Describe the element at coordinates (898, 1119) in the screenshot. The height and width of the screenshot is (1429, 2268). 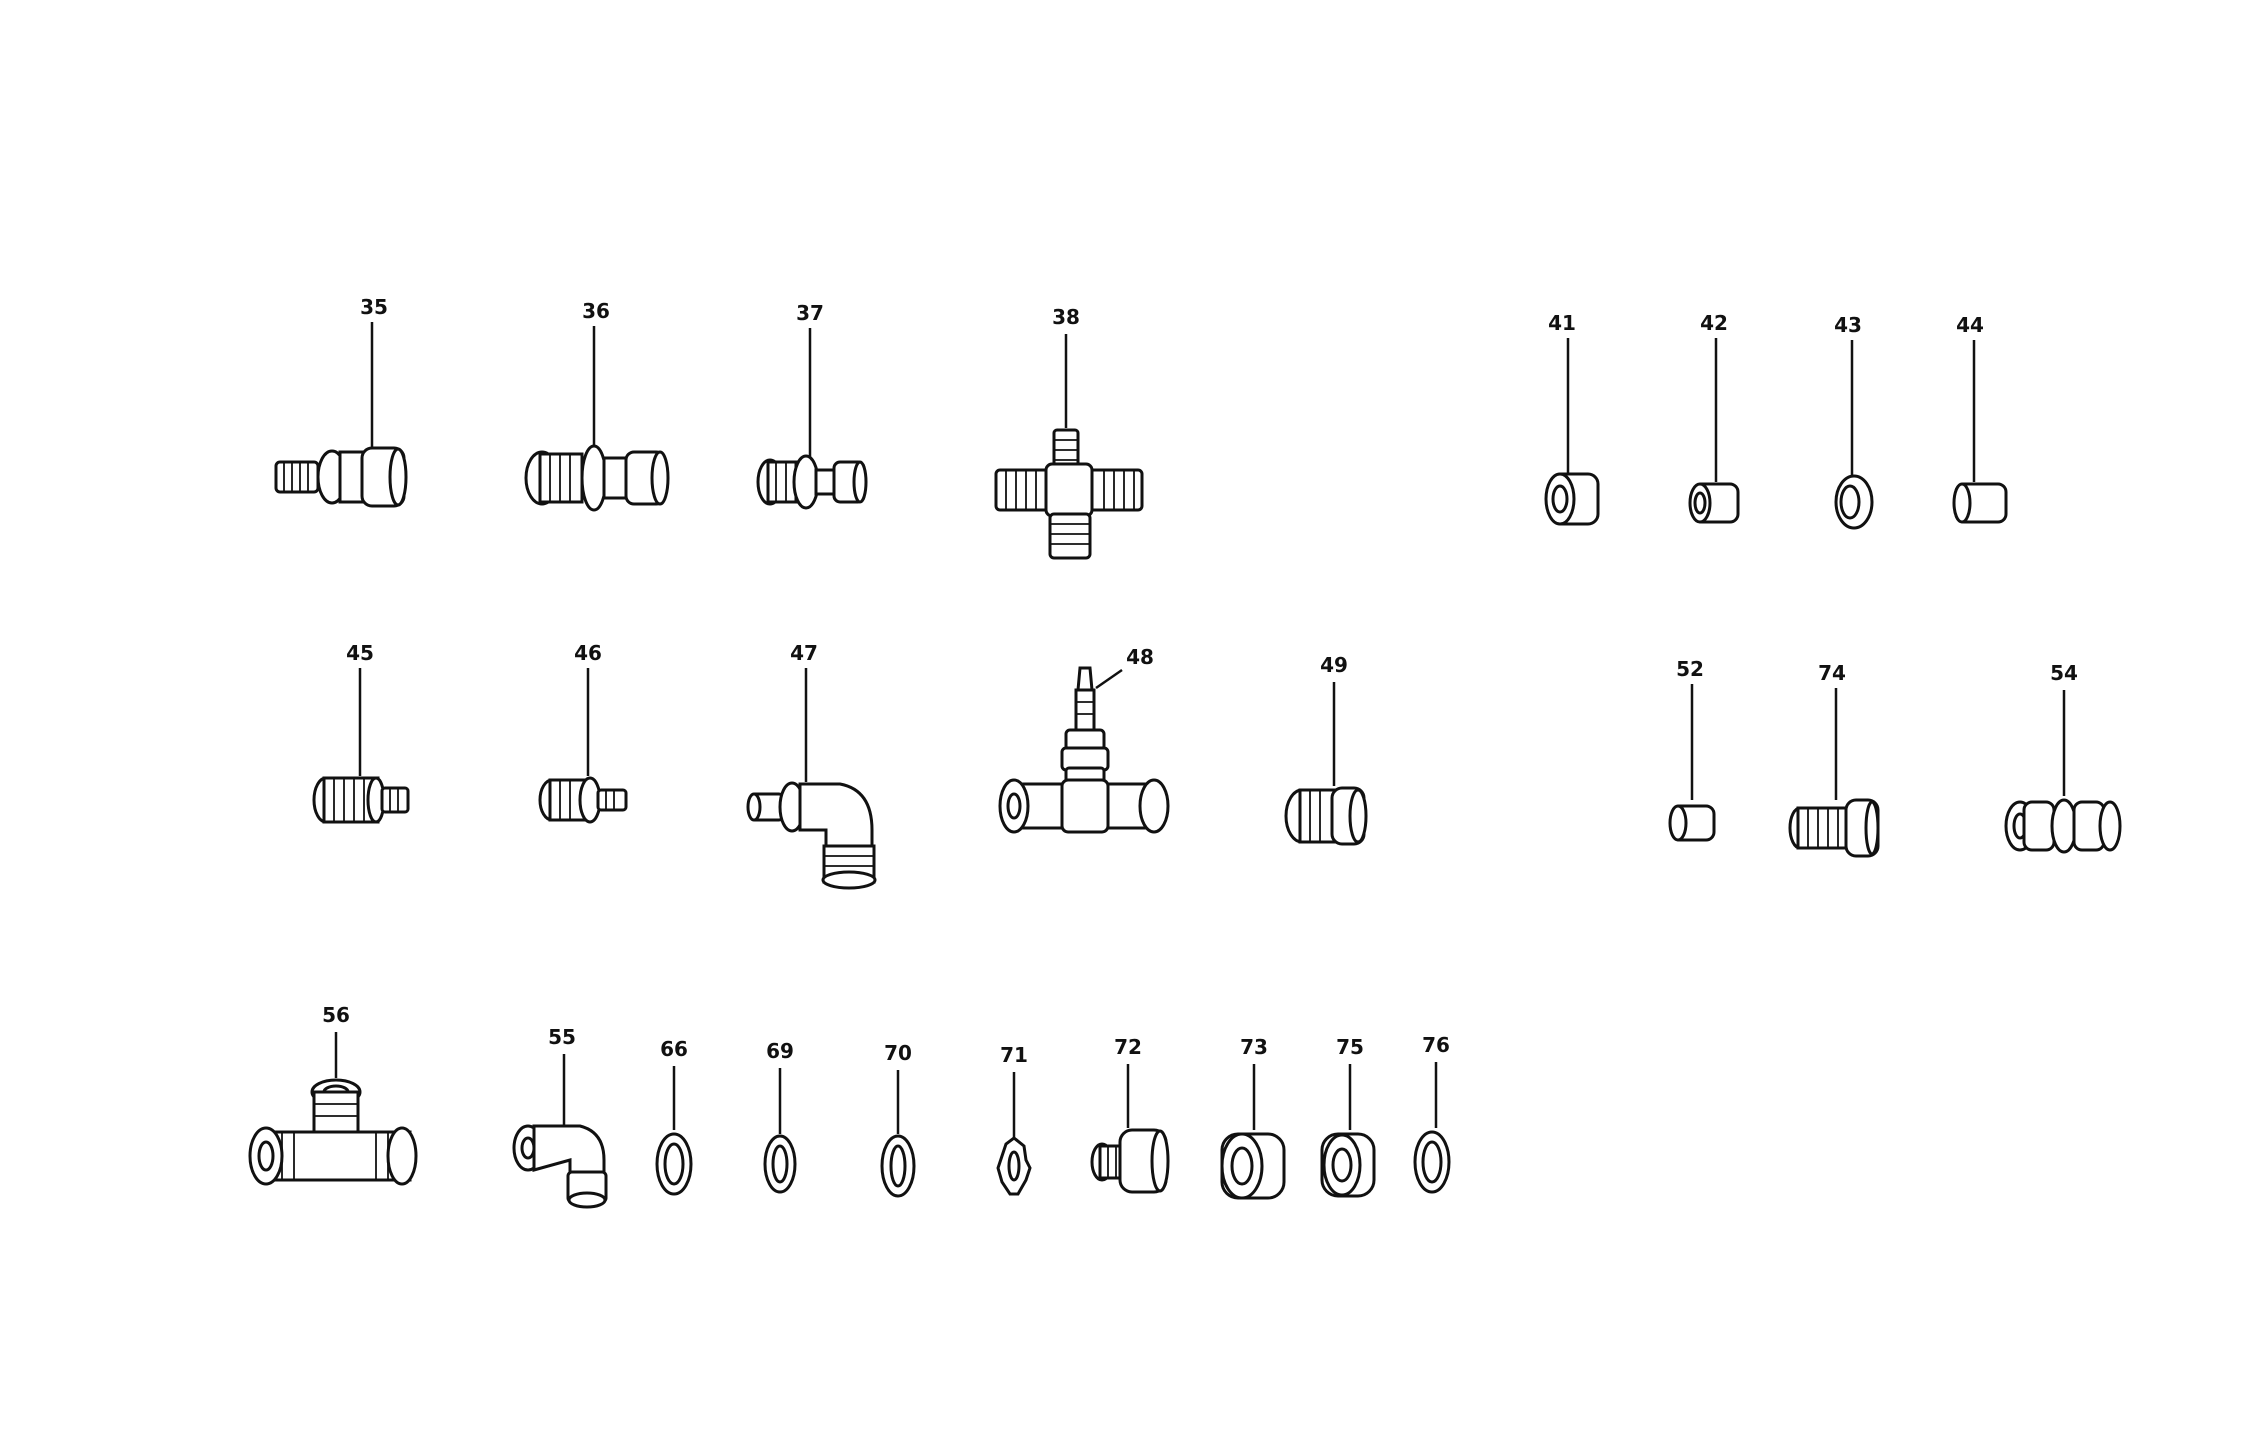
I see `part-70: 70` at that location.